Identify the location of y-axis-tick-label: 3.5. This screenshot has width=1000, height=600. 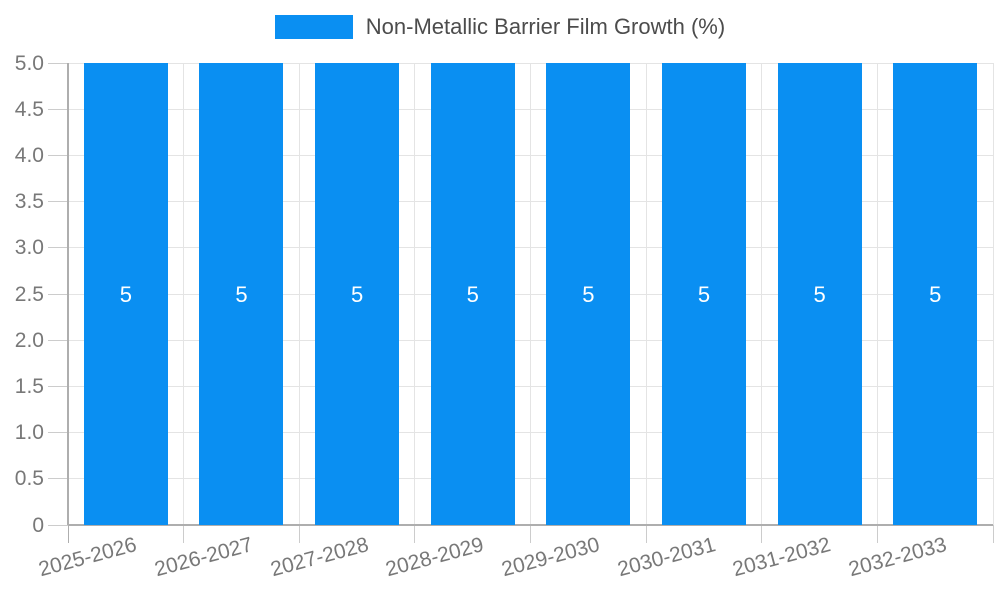
(29, 202).